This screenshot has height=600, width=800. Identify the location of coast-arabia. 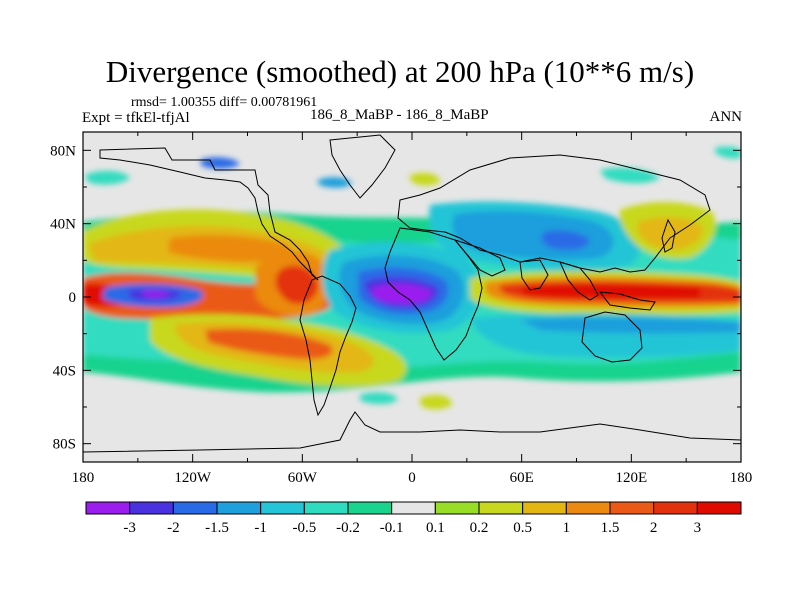
(479, 258).